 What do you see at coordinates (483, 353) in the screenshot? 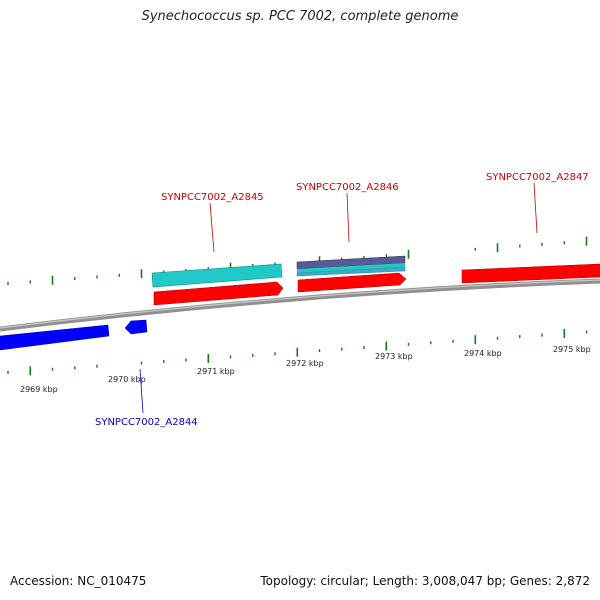
I see `scale-label-2974: 2974 kbp` at bounding box center [483, 353].